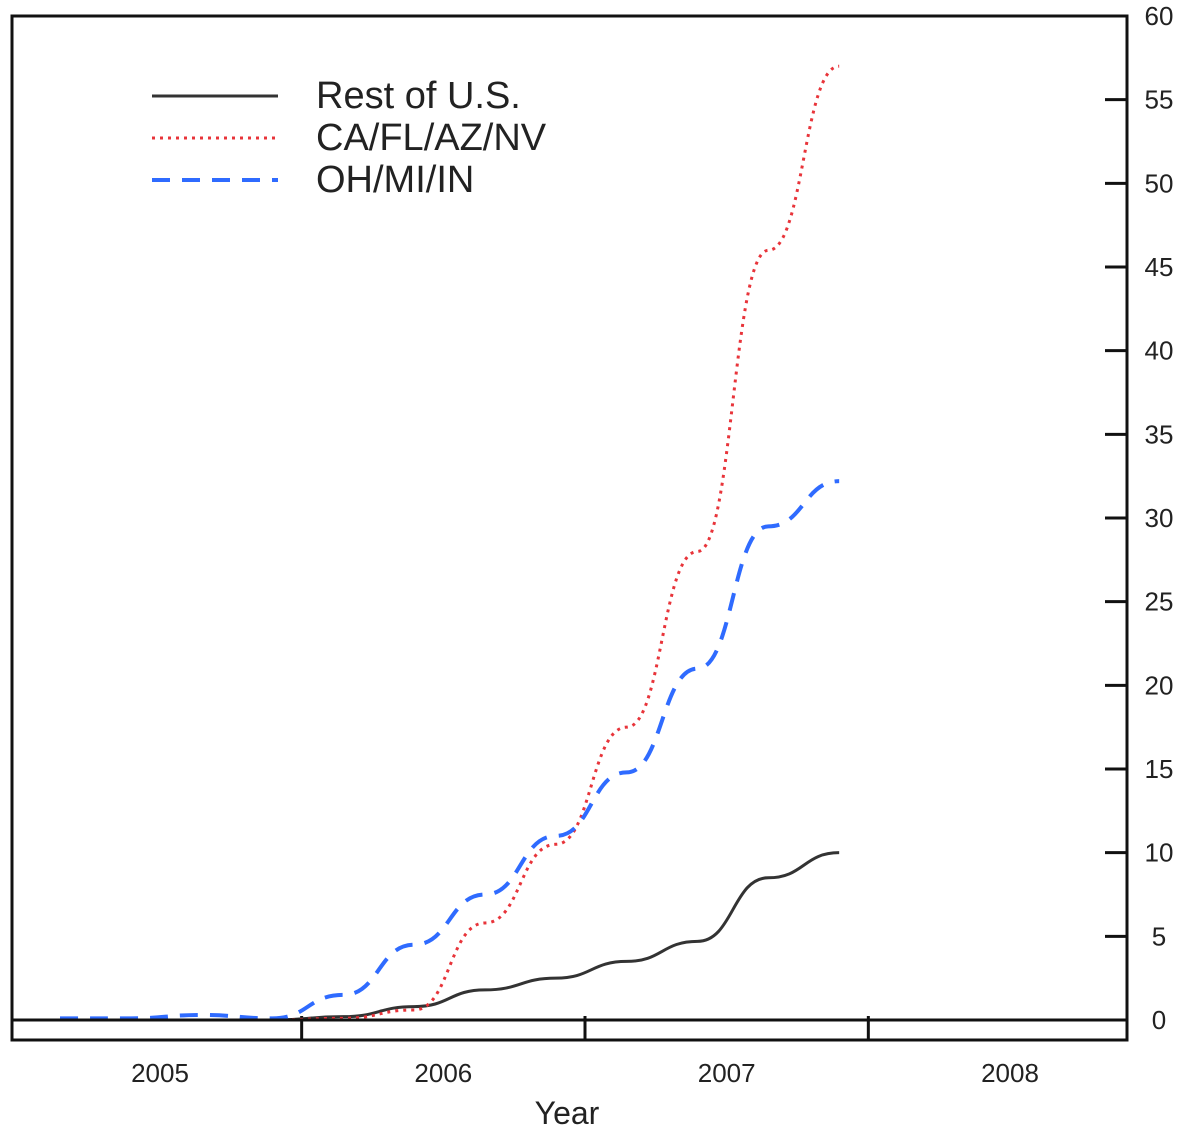 The height and width of the screenshot is (1135, 1193). Describe the element at coordinates (418, 96) in the screenshot. I see `legend-label-rest-of-us: Rest of U.S.` at that location.